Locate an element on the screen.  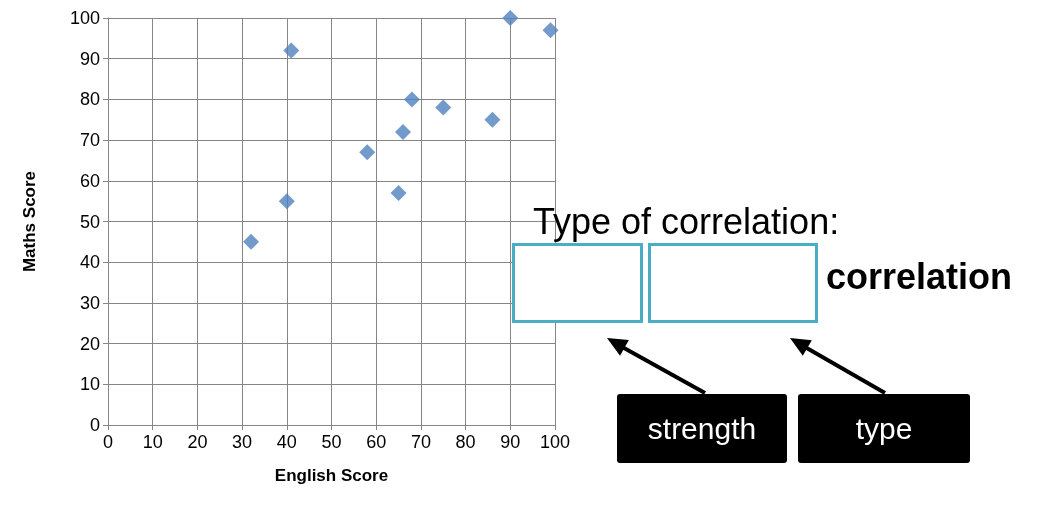
x-tick-label: 60 is located at coordinates (376, 442).